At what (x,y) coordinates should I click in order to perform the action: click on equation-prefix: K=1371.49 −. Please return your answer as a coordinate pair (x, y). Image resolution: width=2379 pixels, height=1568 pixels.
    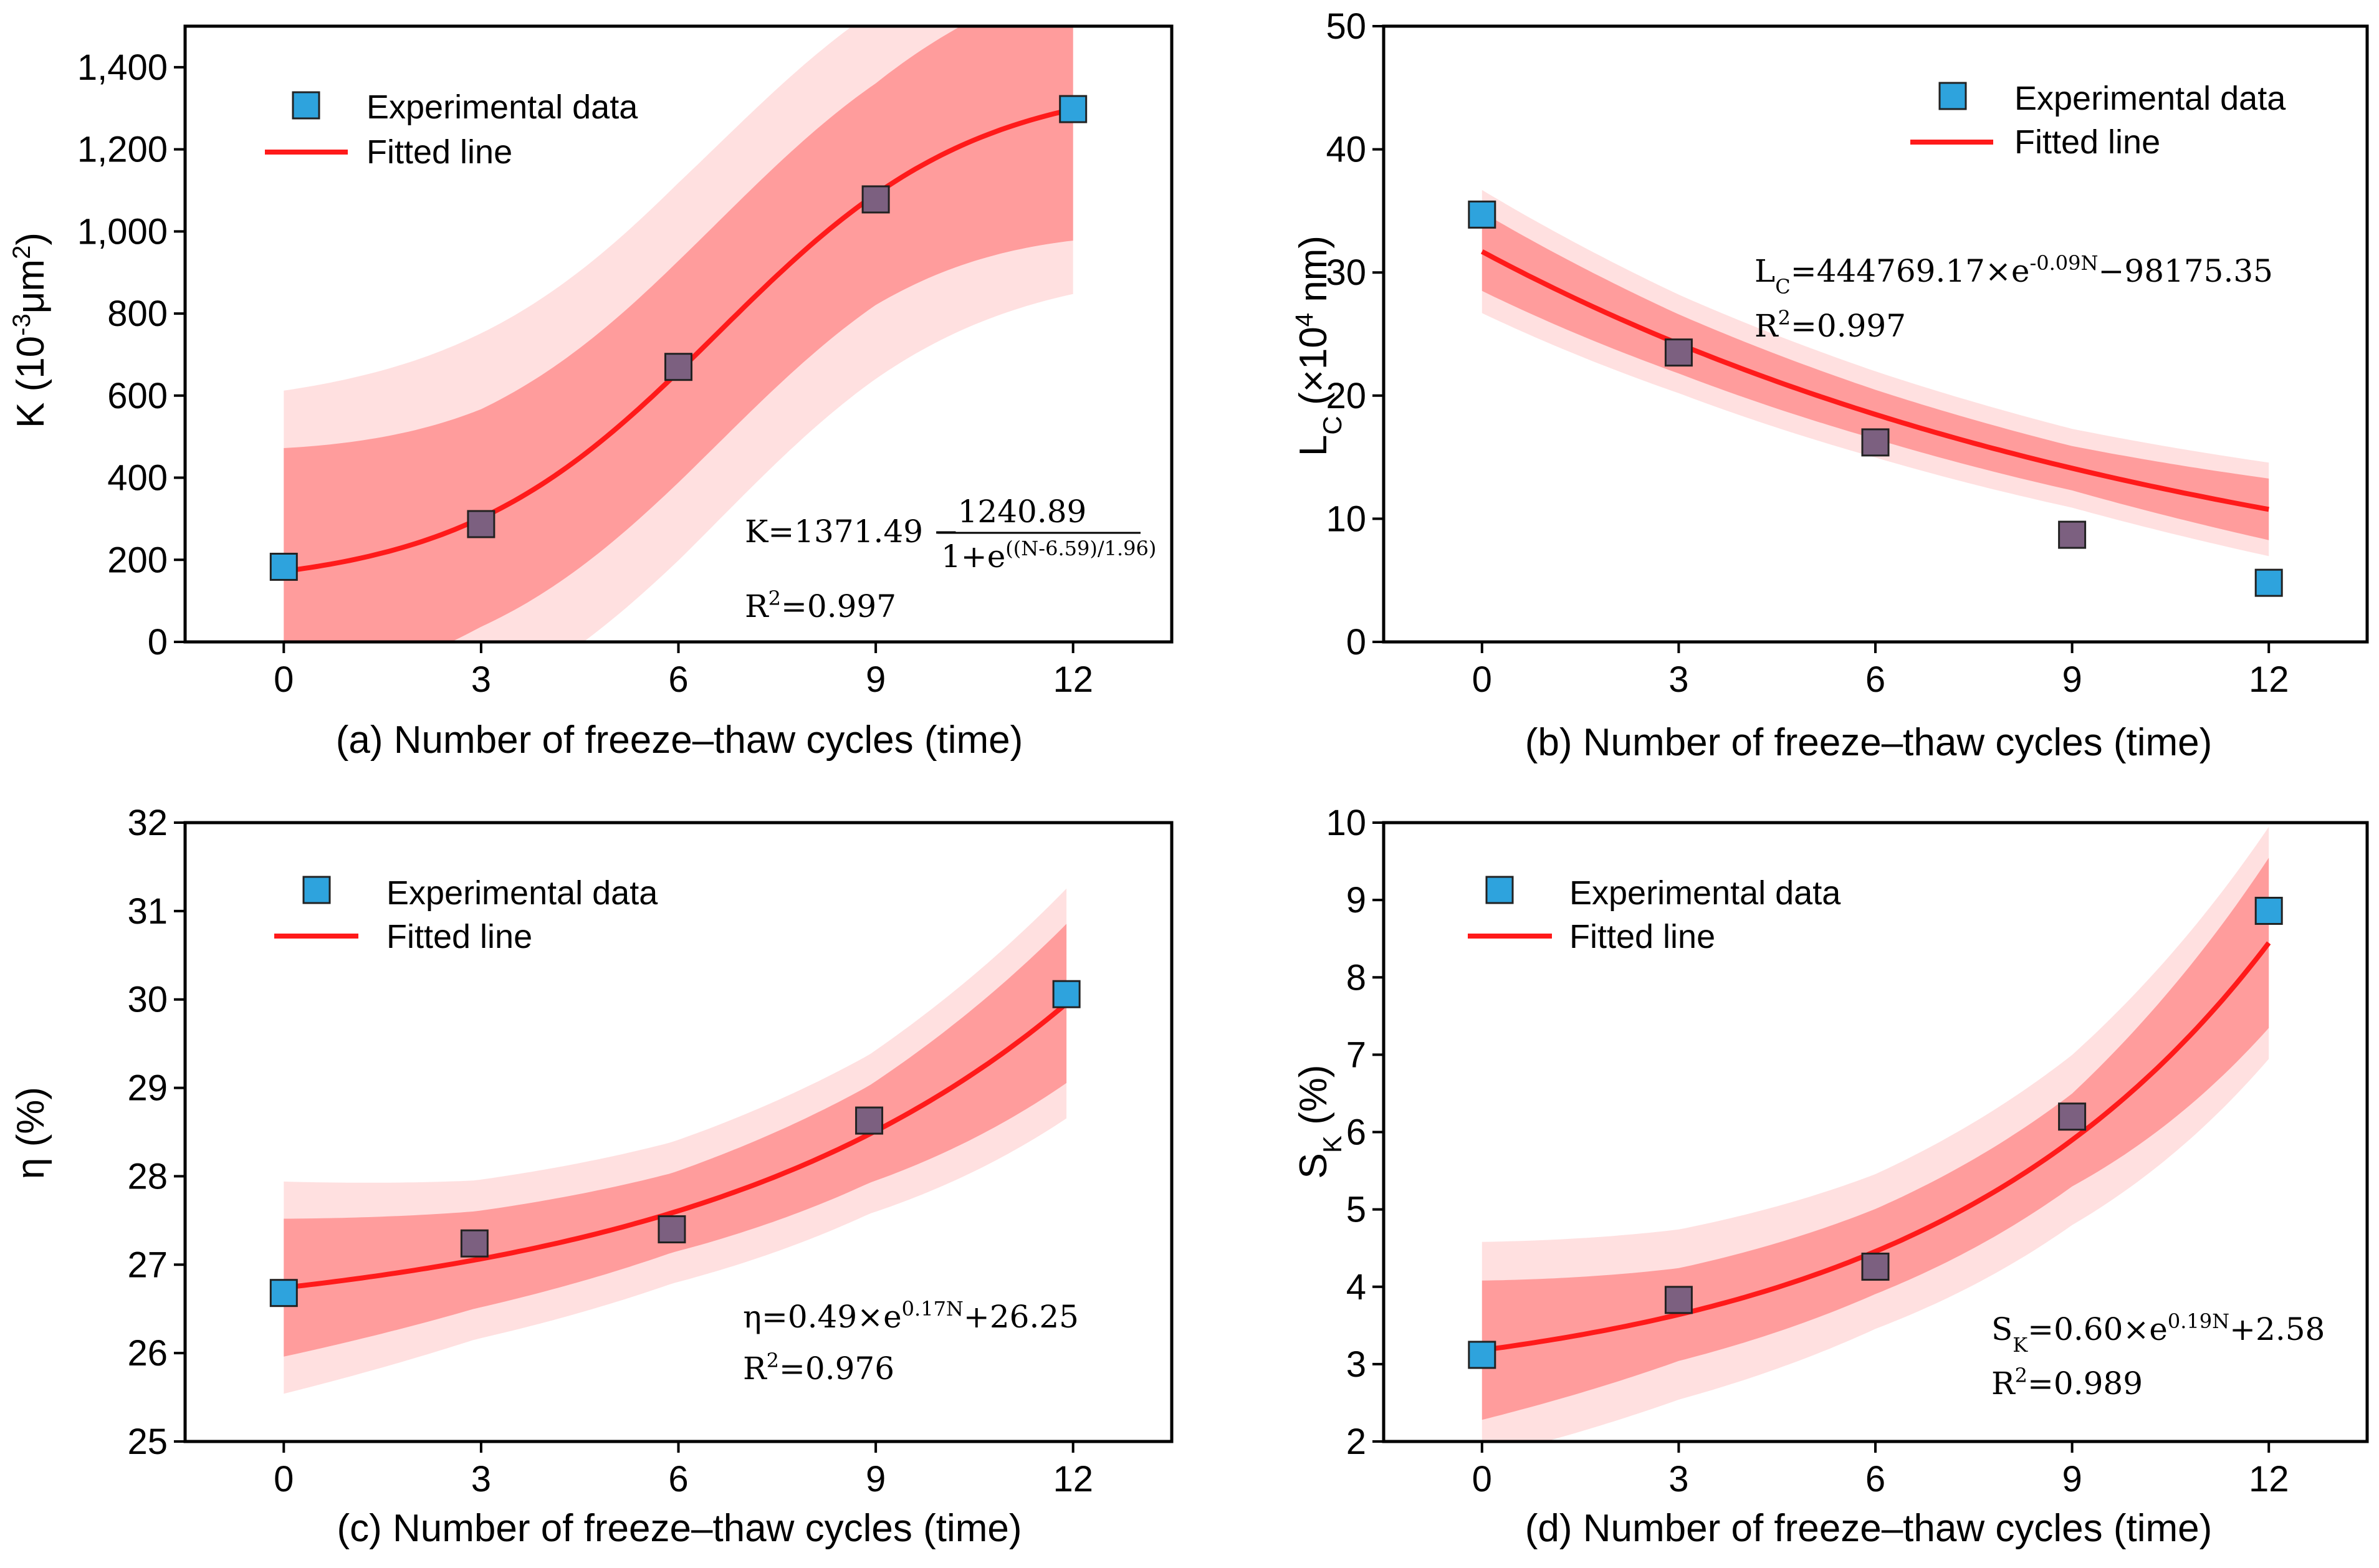
    Looking at the image, I should click on (852, 532).